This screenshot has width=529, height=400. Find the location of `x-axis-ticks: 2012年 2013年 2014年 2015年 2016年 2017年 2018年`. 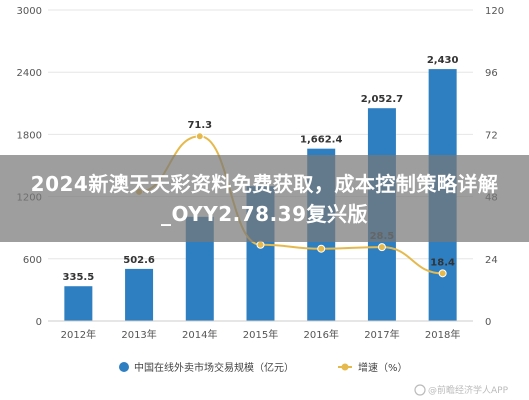

x-axis-ticks: 2012年 2013年 2014年 2015年 2016年 2017年 2018年 is located at coordinates (260, 330).